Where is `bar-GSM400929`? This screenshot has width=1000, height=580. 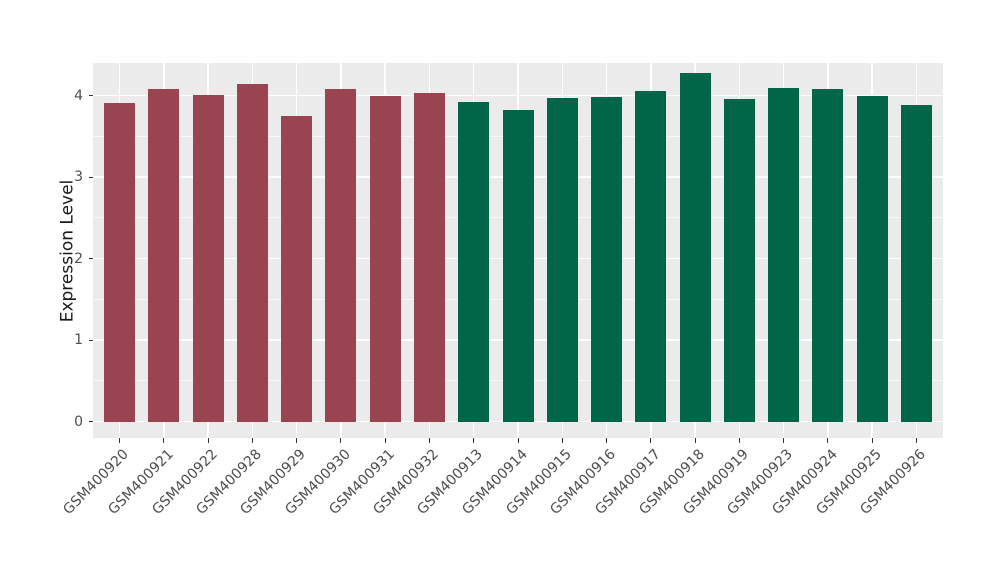 bar-GSM400929 is located at coordinates (297, 268).